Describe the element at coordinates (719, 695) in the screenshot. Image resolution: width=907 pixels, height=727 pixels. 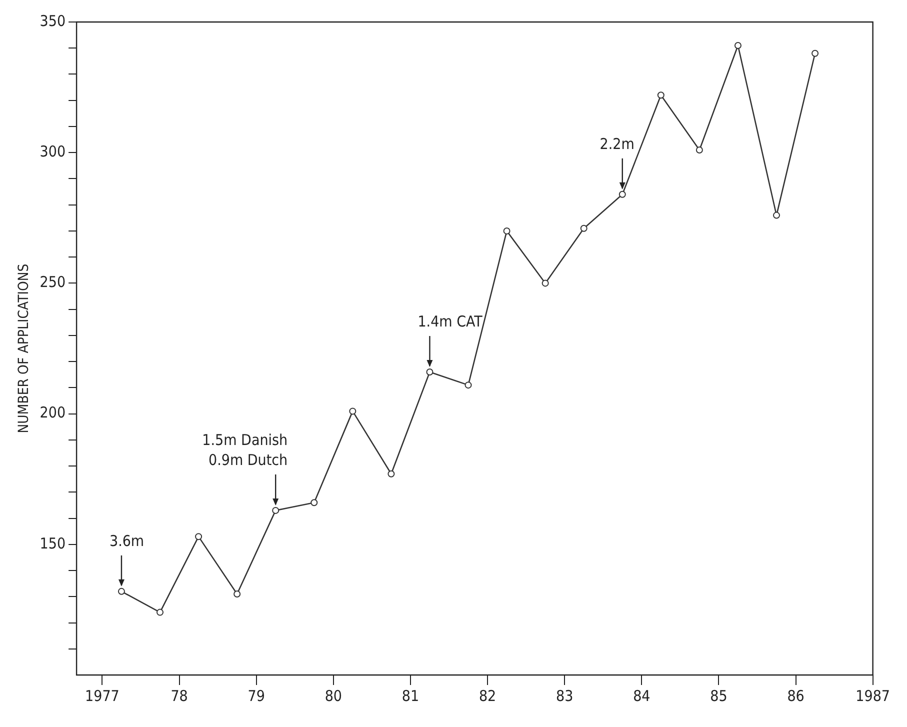
I see `x-tick-label: 85` at that location.